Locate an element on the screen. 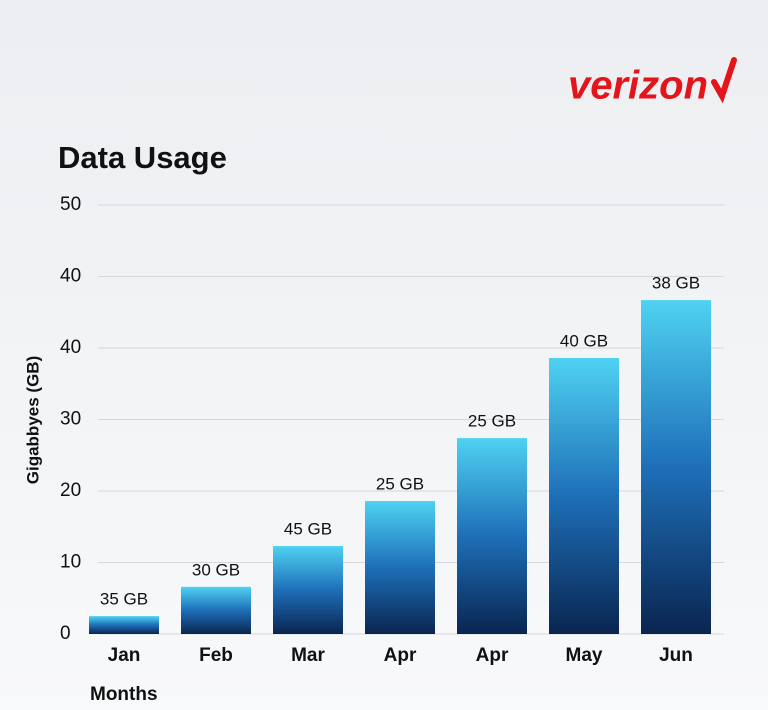 The image size is (768, 710). y-tick-label: 30 is located at coordinates (70, 419).